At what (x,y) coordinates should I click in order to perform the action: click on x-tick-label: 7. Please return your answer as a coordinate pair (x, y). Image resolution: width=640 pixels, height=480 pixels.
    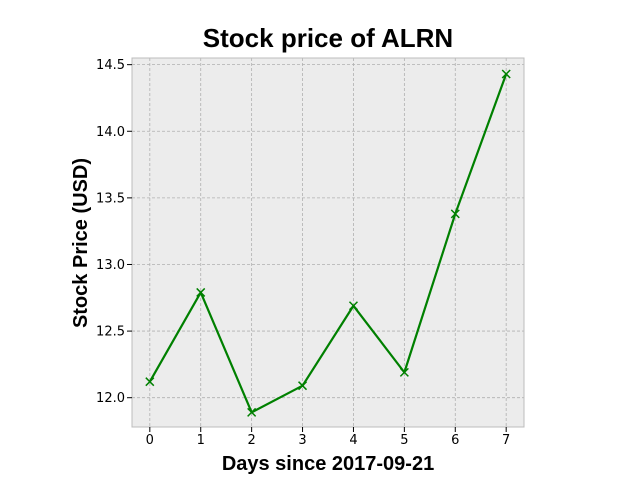
    Looking at the image, I should click on (506, 440).